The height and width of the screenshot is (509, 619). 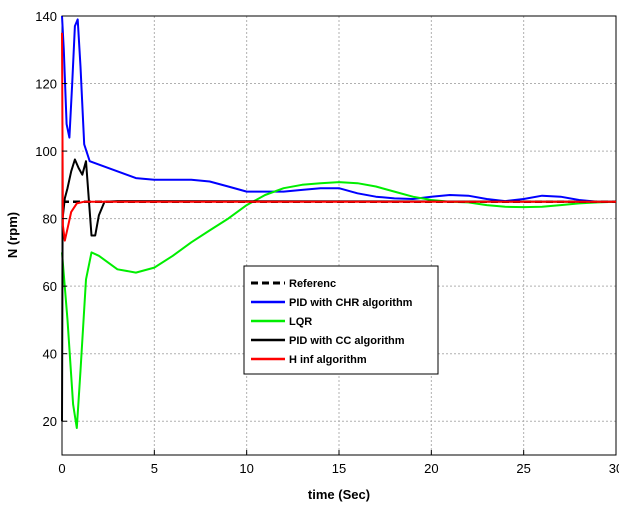 What do you see at coordinates (154, 468) in the screenshot?
I see `x-tick-label: 5` at bounding box center [154, 468].